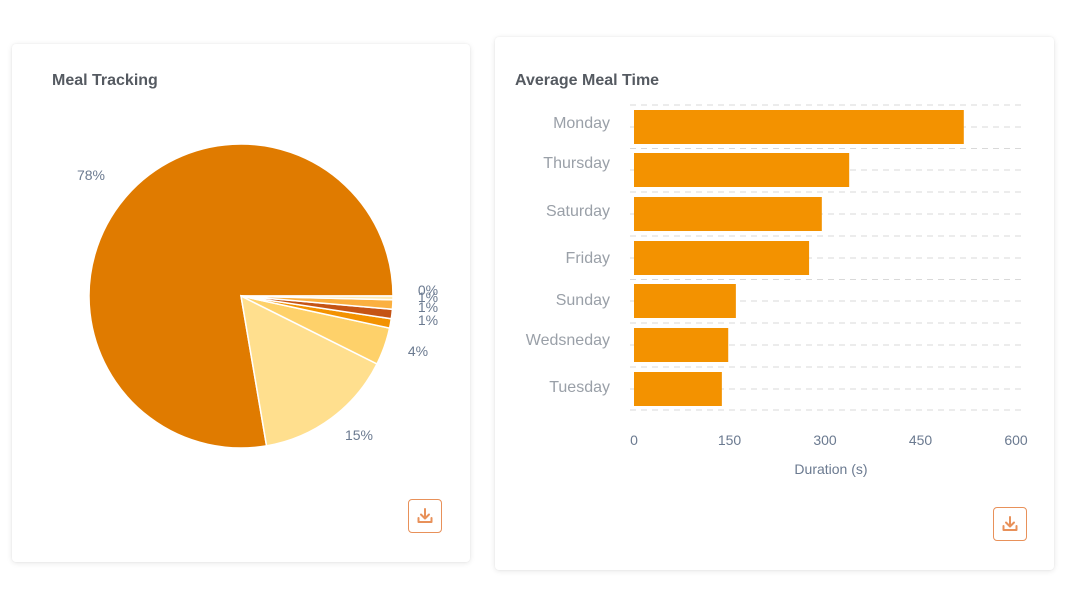 This screenshot has height=608, width=1080. Describe the element at coordinates (634, 440) in the screenshot. I see `x-tick-label: 0` at that location.